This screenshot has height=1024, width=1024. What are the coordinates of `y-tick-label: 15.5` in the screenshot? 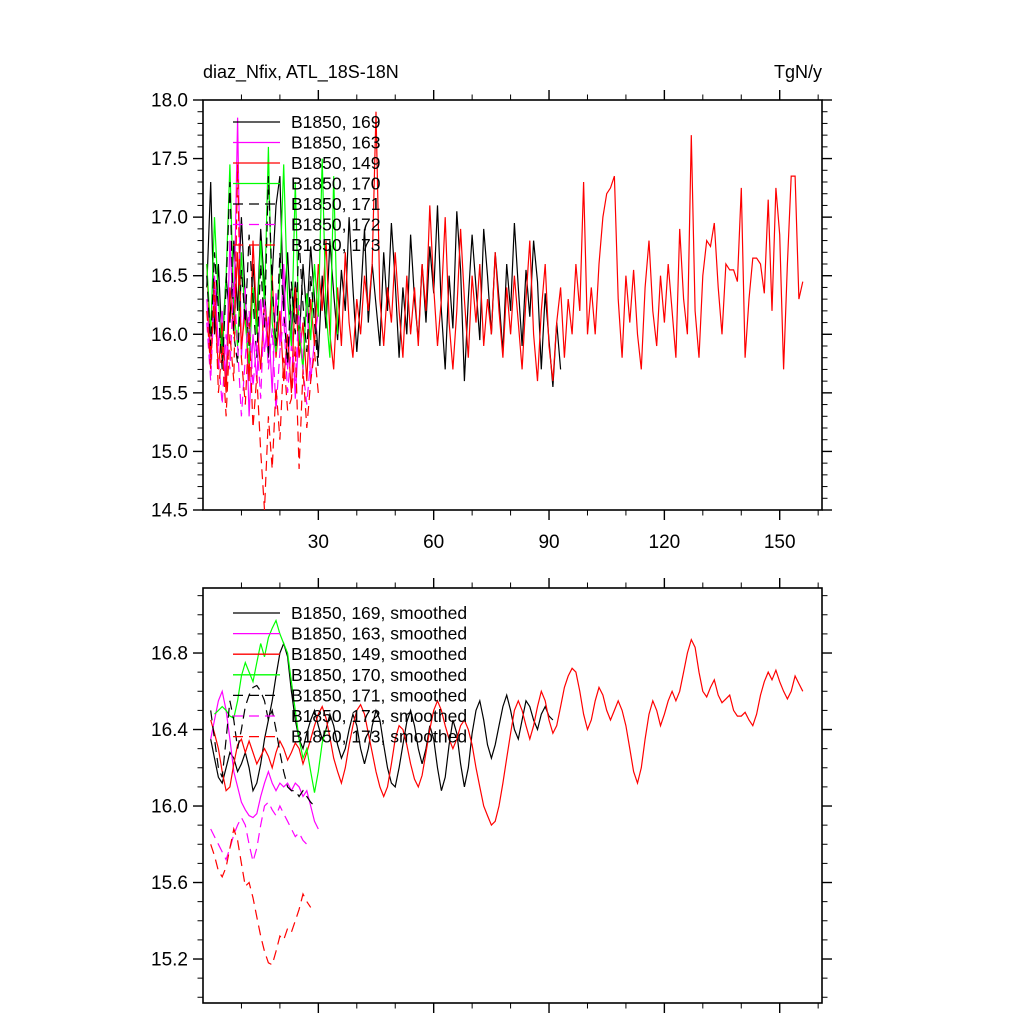 It's located at (169, 393).